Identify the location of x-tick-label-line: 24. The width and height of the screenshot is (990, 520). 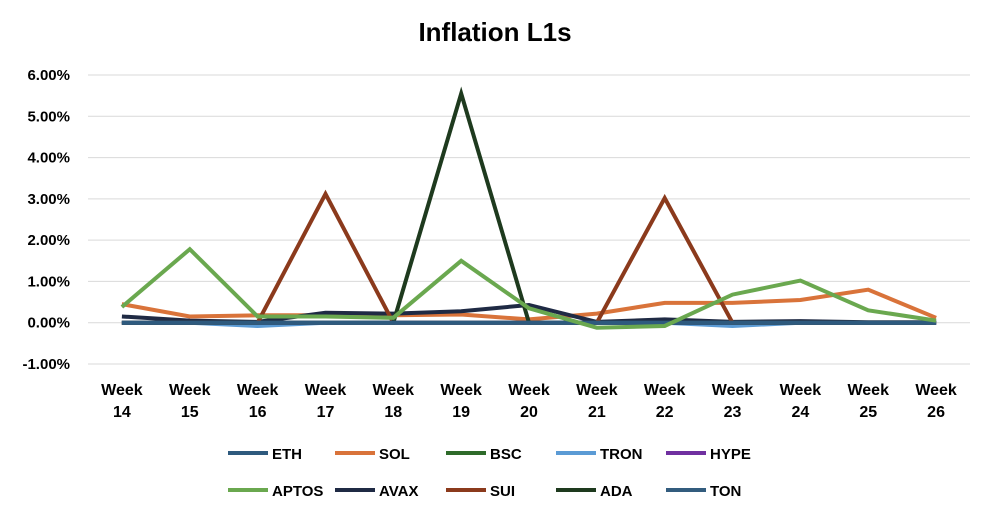
(800, 412).